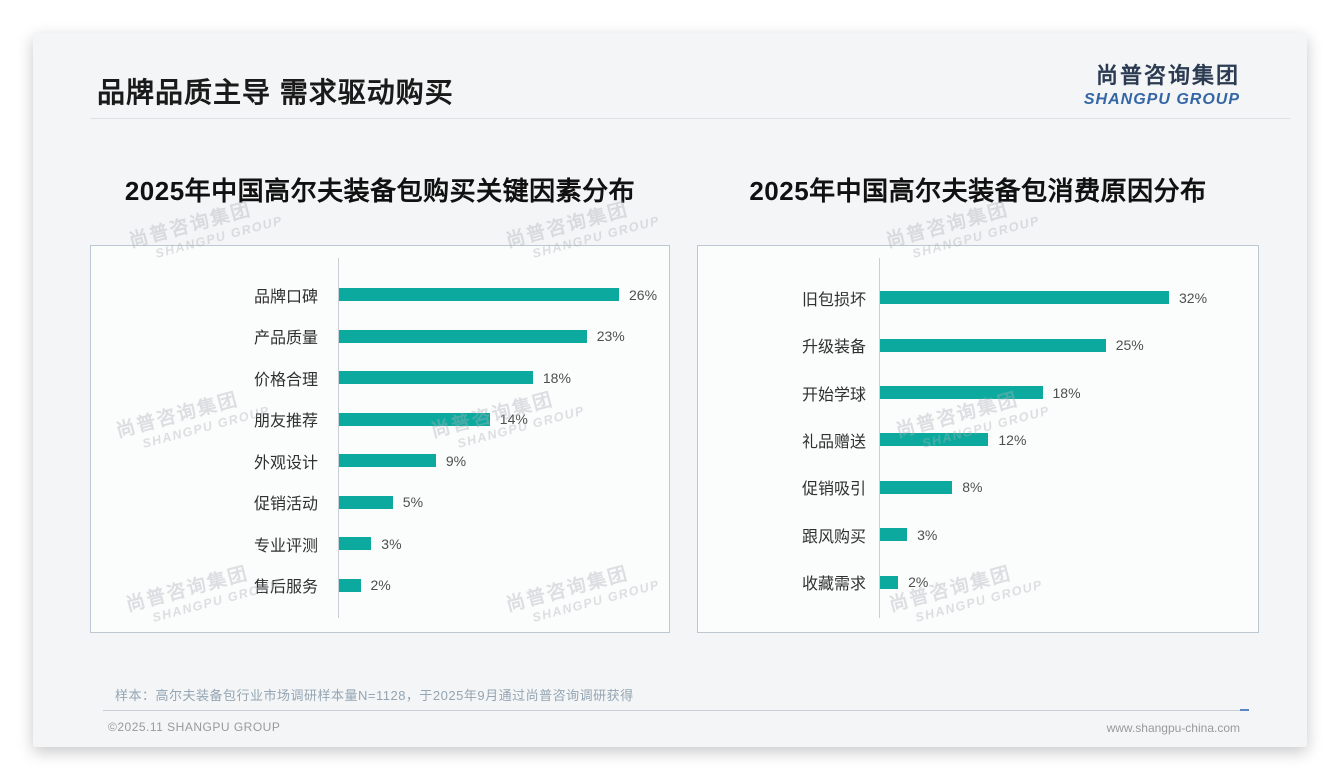  I want to click on category-label: 开始学球, so click(833, 395).